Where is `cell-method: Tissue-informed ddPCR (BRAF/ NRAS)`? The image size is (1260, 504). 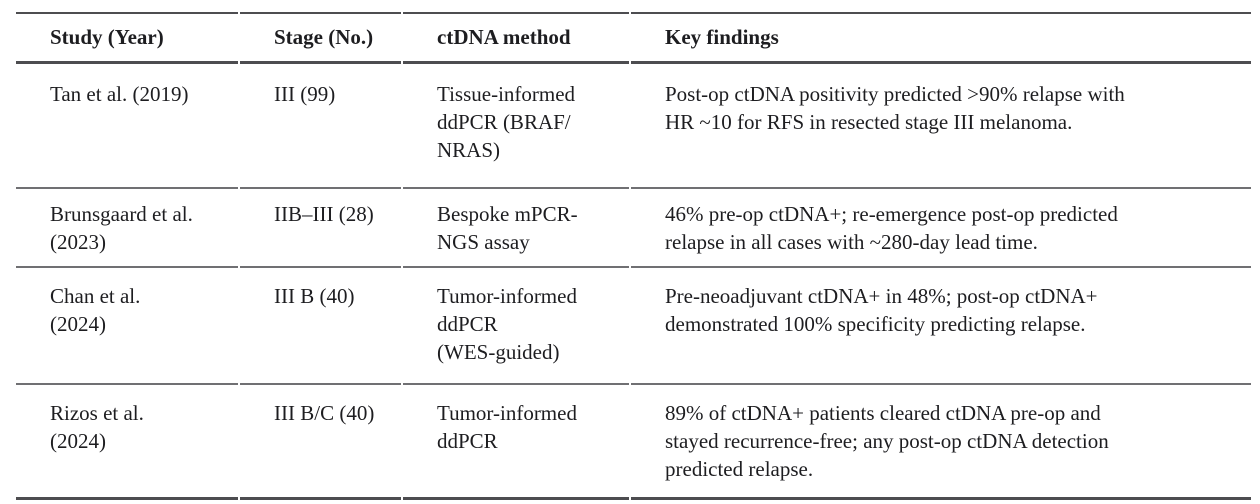 cell-method: Tissue-informed ddPCR (BRAF/ NRAS) is located at coordinates (516, 126).